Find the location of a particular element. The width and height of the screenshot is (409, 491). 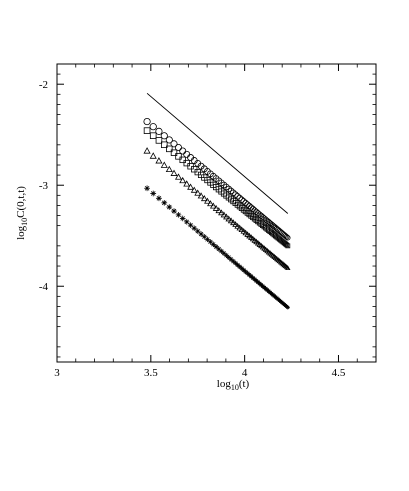

x-axis-label-sub: 10 is located at coordinates (235, 387).